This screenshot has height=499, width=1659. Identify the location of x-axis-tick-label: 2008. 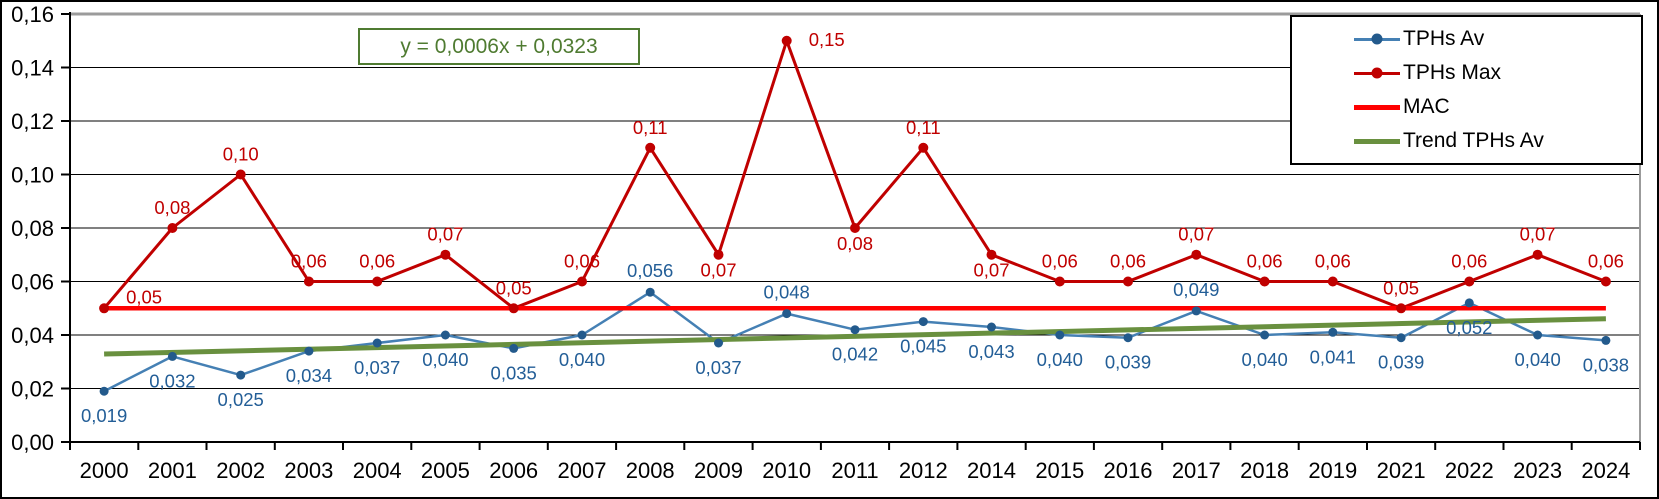
(650, 470).